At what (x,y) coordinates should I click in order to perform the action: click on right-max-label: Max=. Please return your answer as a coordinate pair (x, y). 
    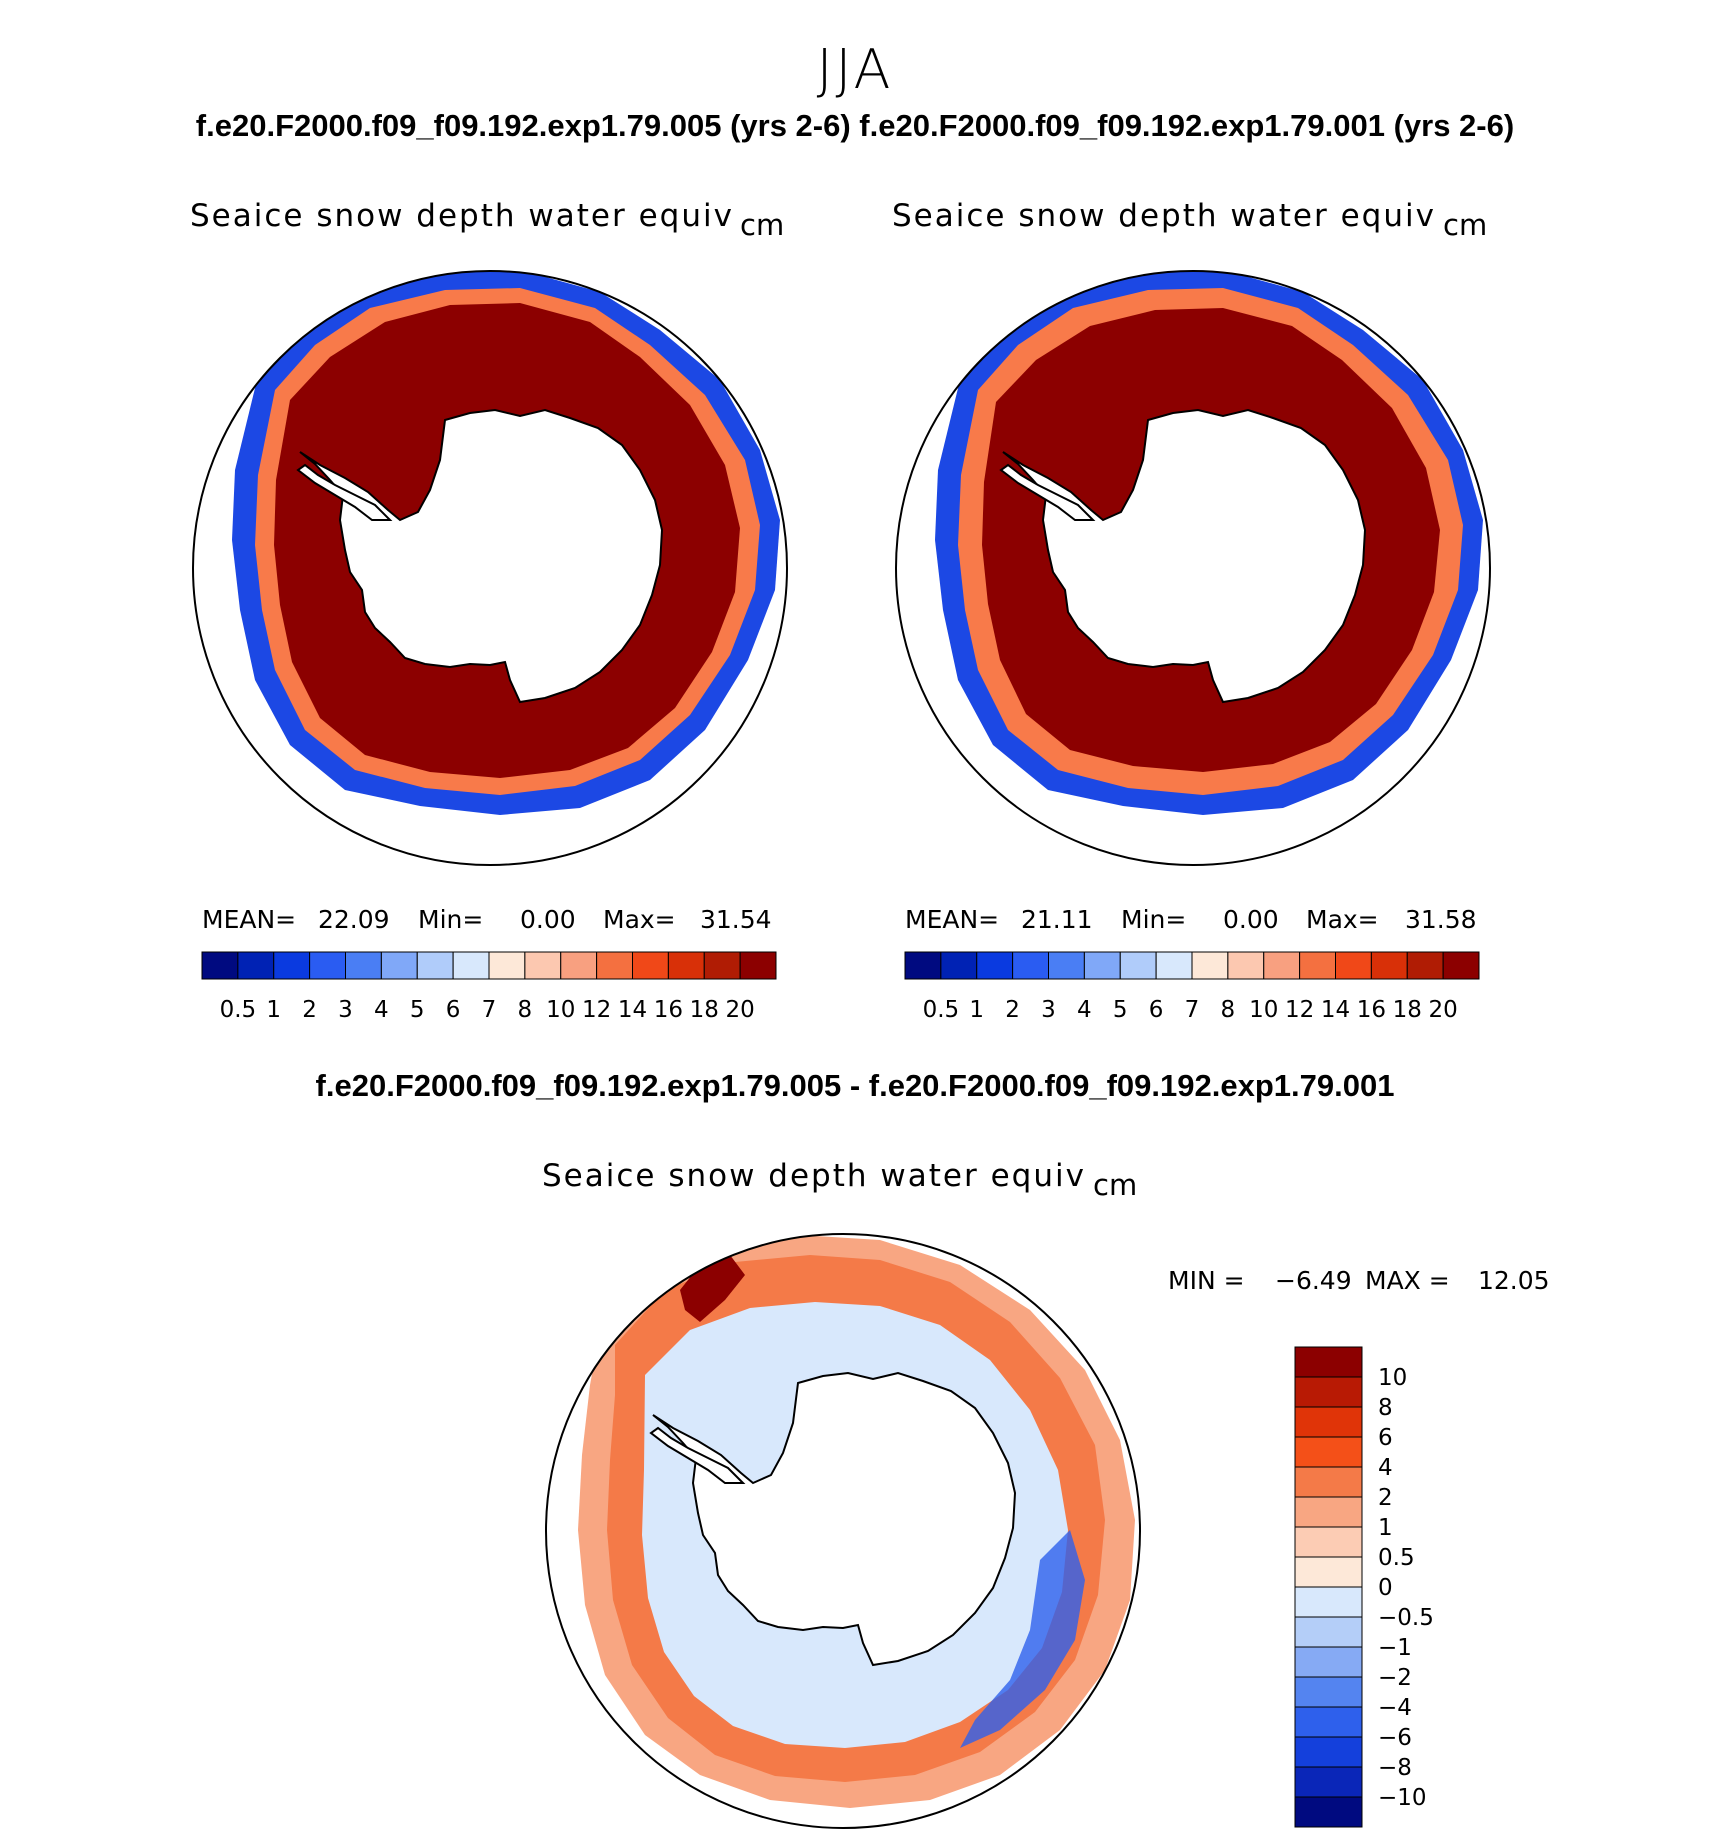
    Looking at the image, I should click on (1342, 919).